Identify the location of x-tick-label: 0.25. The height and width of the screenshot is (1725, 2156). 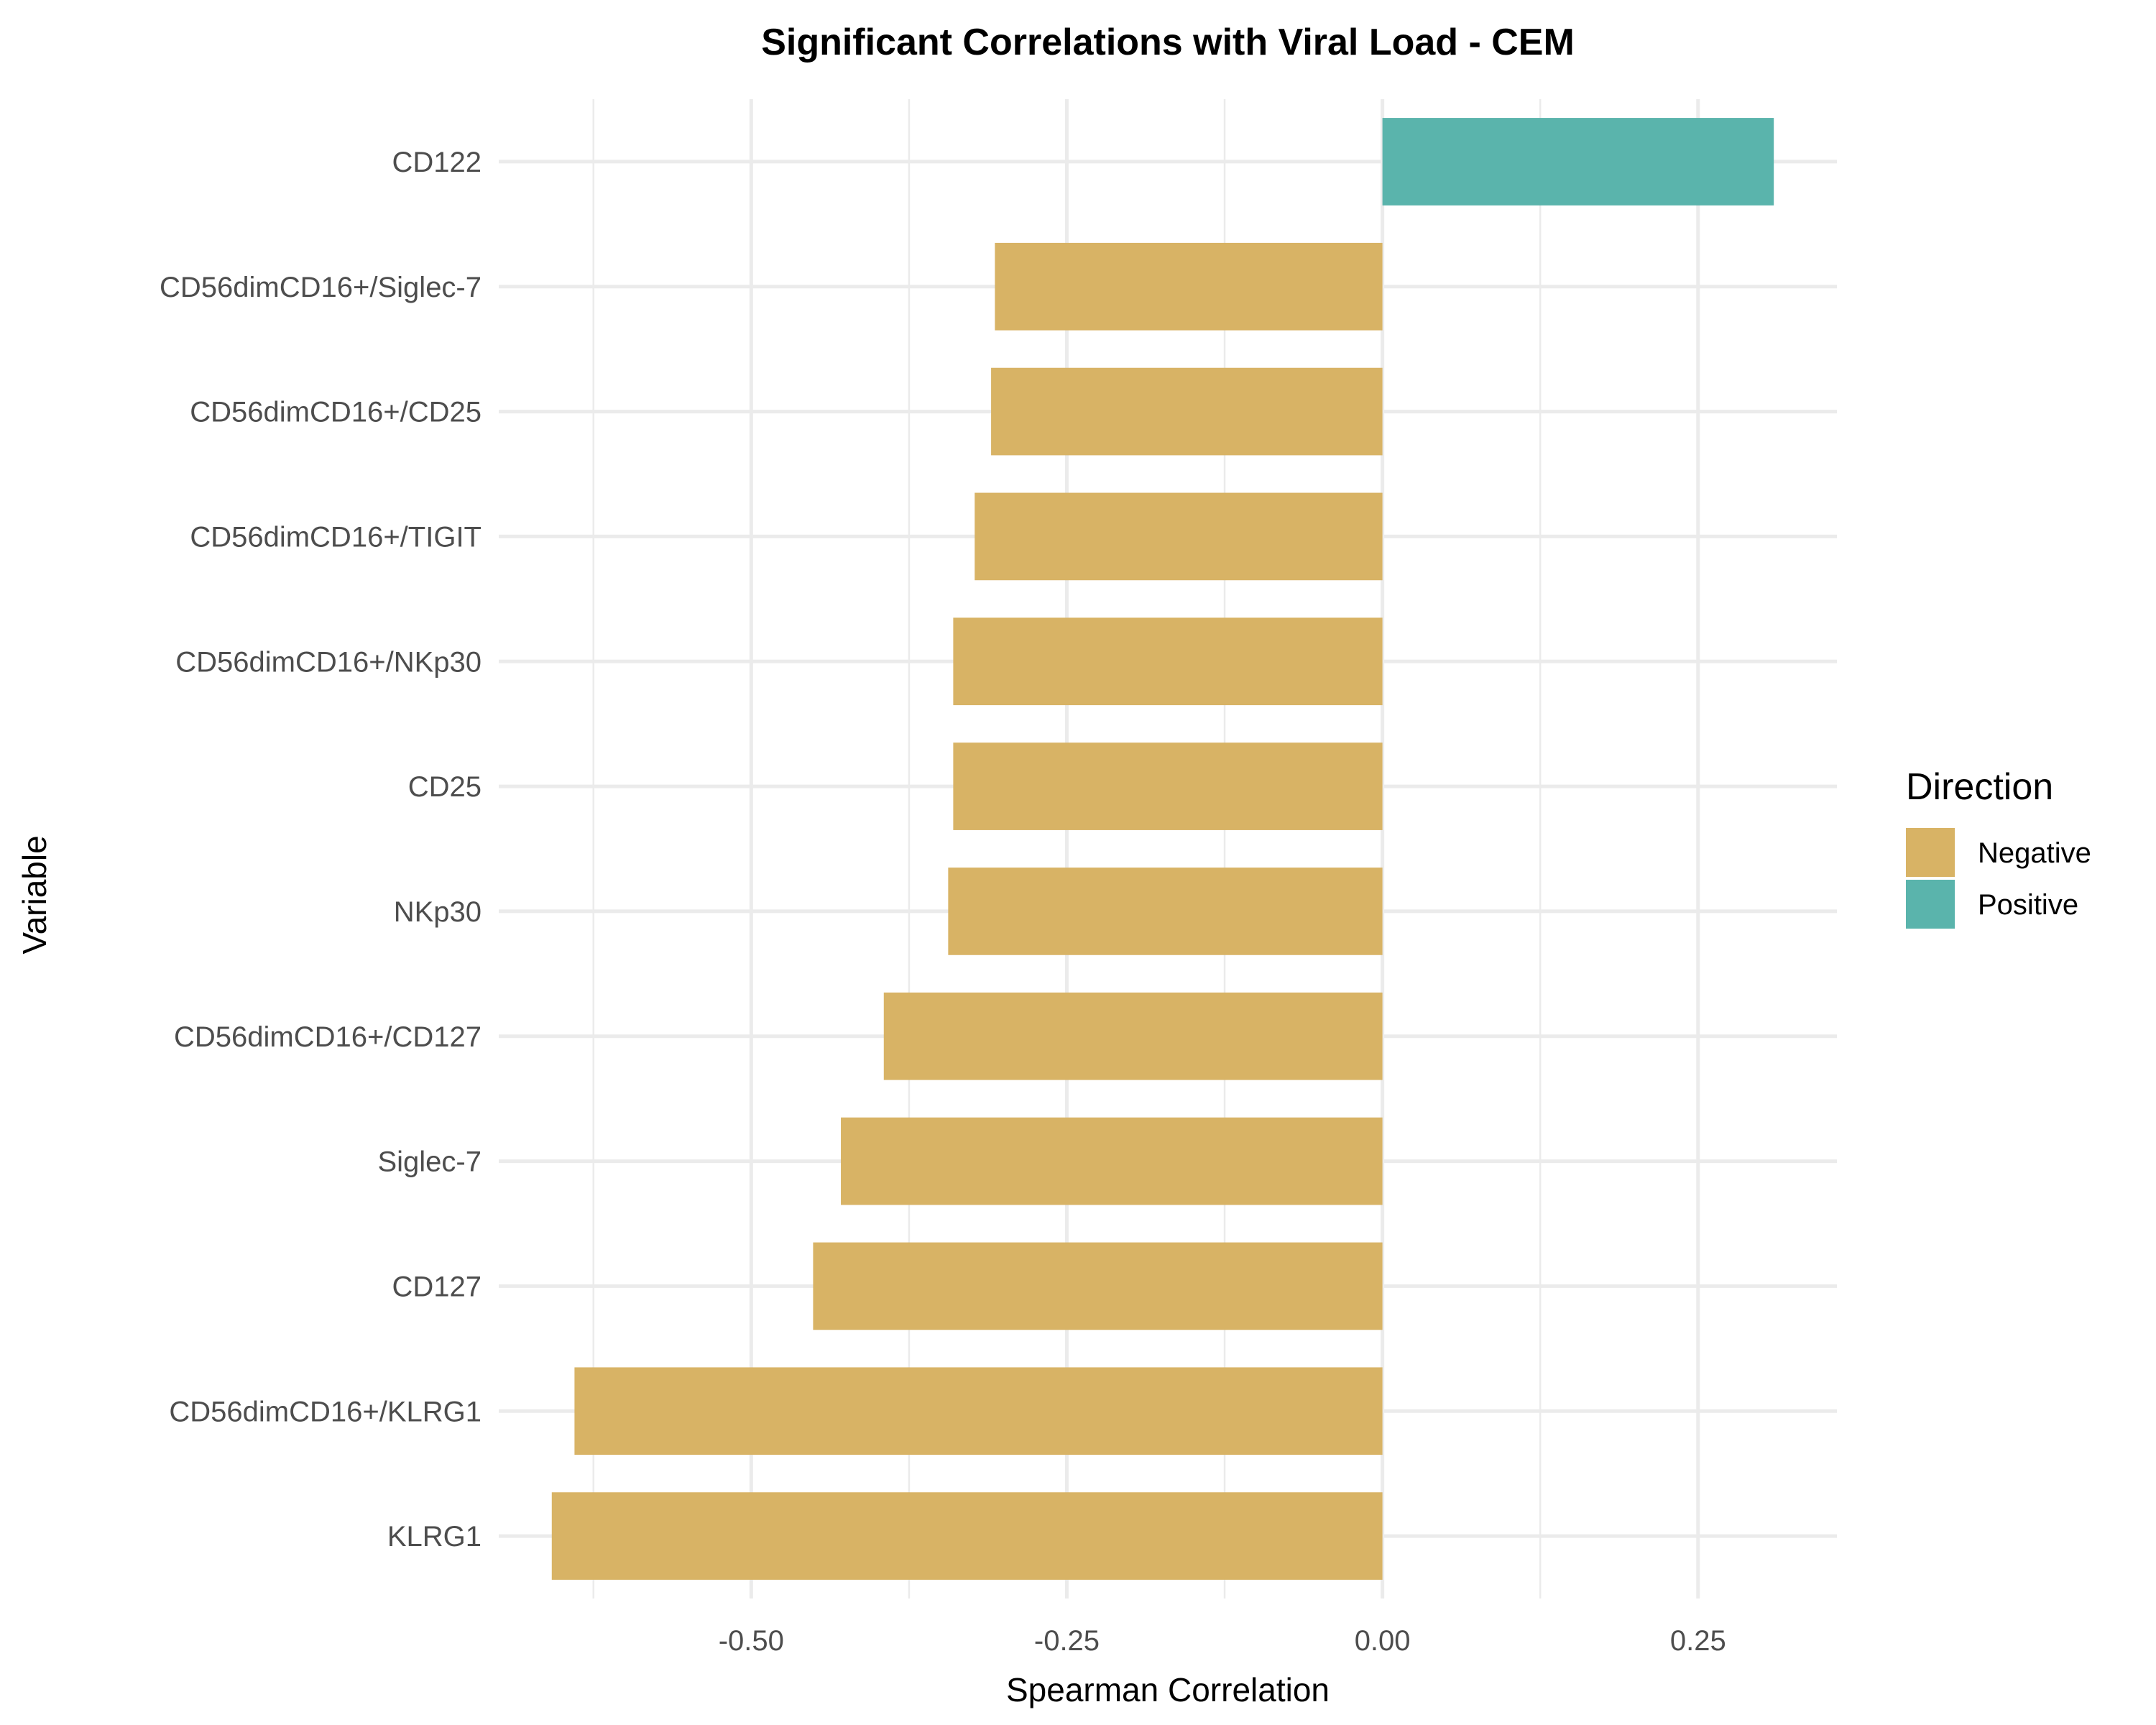
(1698, 1641).